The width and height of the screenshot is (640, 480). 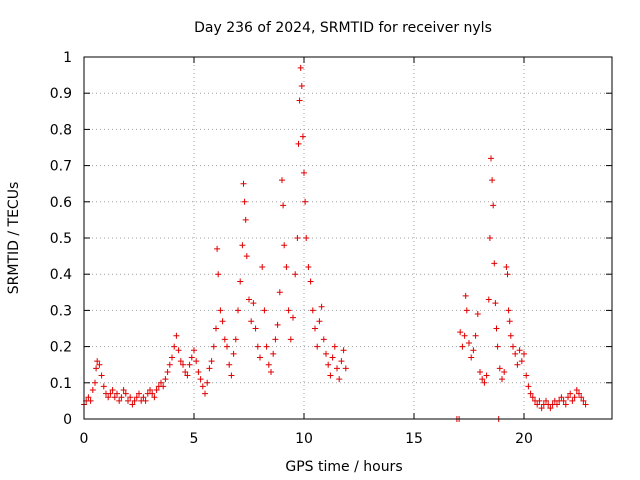 What do you see at coordinates (67, 58) in the screenshot?
I see `y-tick-label: 1` at bounding box center [67, 58].